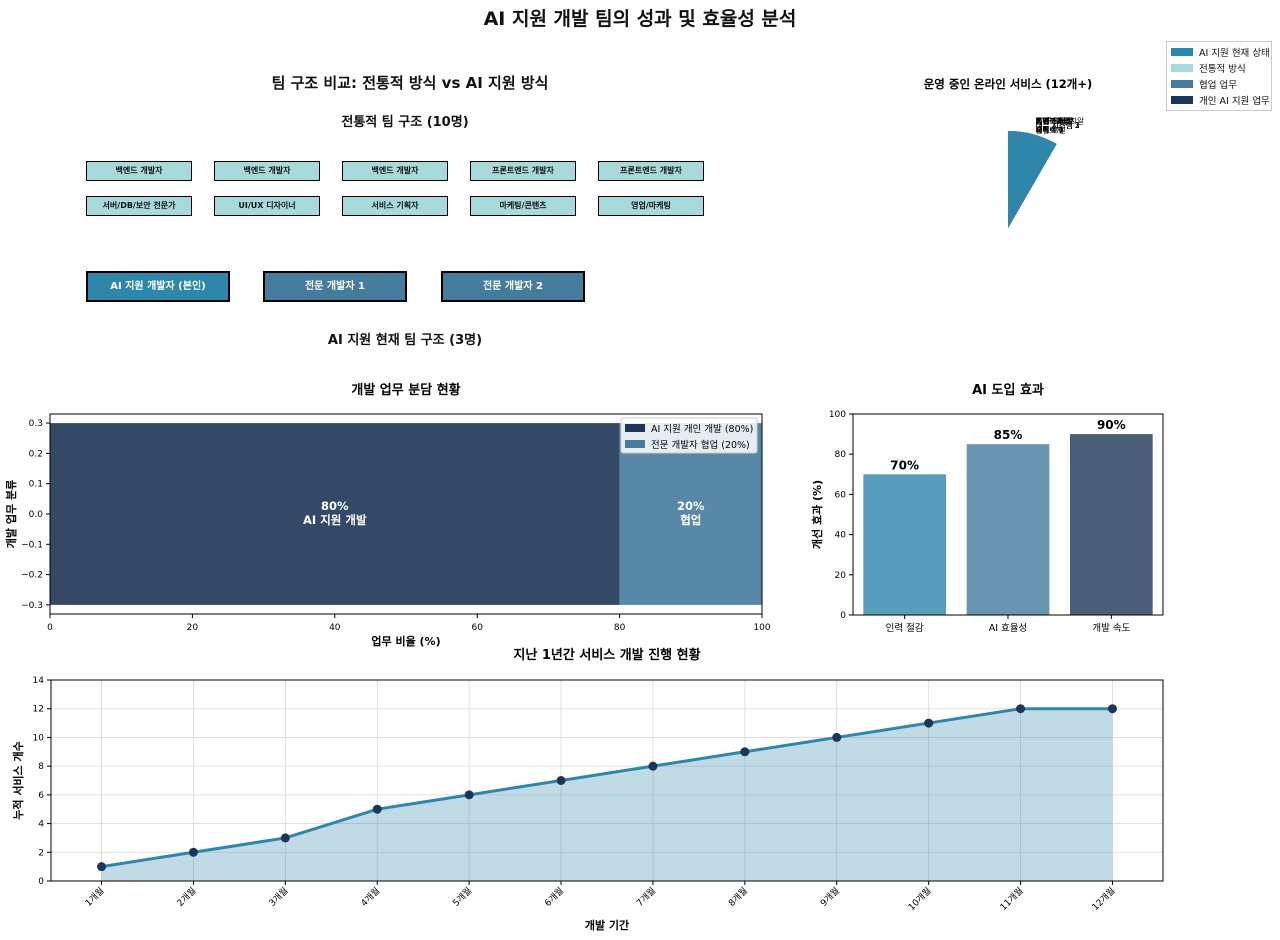  What do you see at coordinates (186, 897) in the screenshot?
I see `area-xtick-label: 2개월` at bounding box center [186, 897].